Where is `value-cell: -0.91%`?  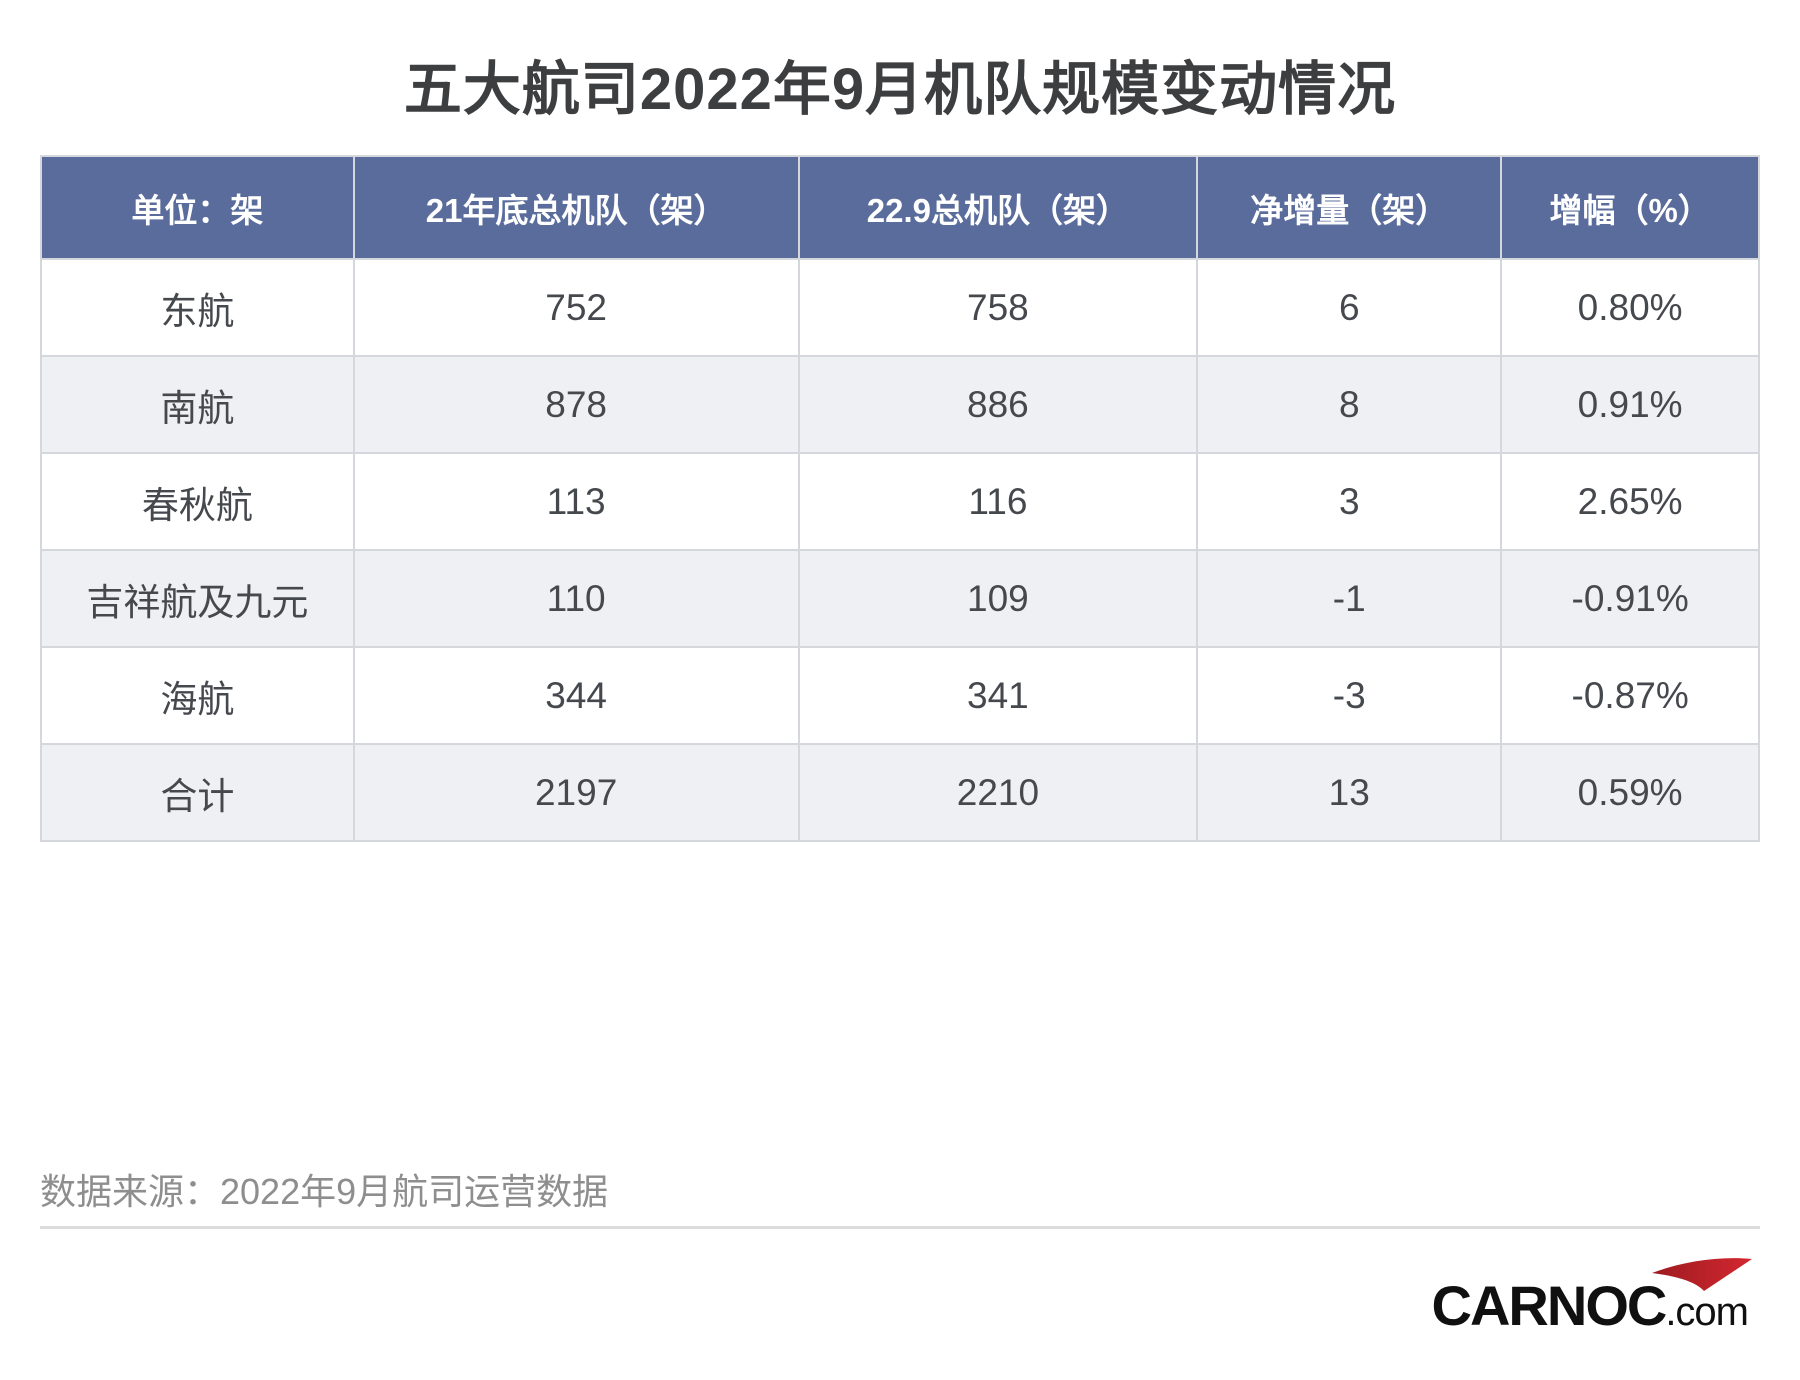 value-cell: -0.91% is located at coordinates (1630, 598).